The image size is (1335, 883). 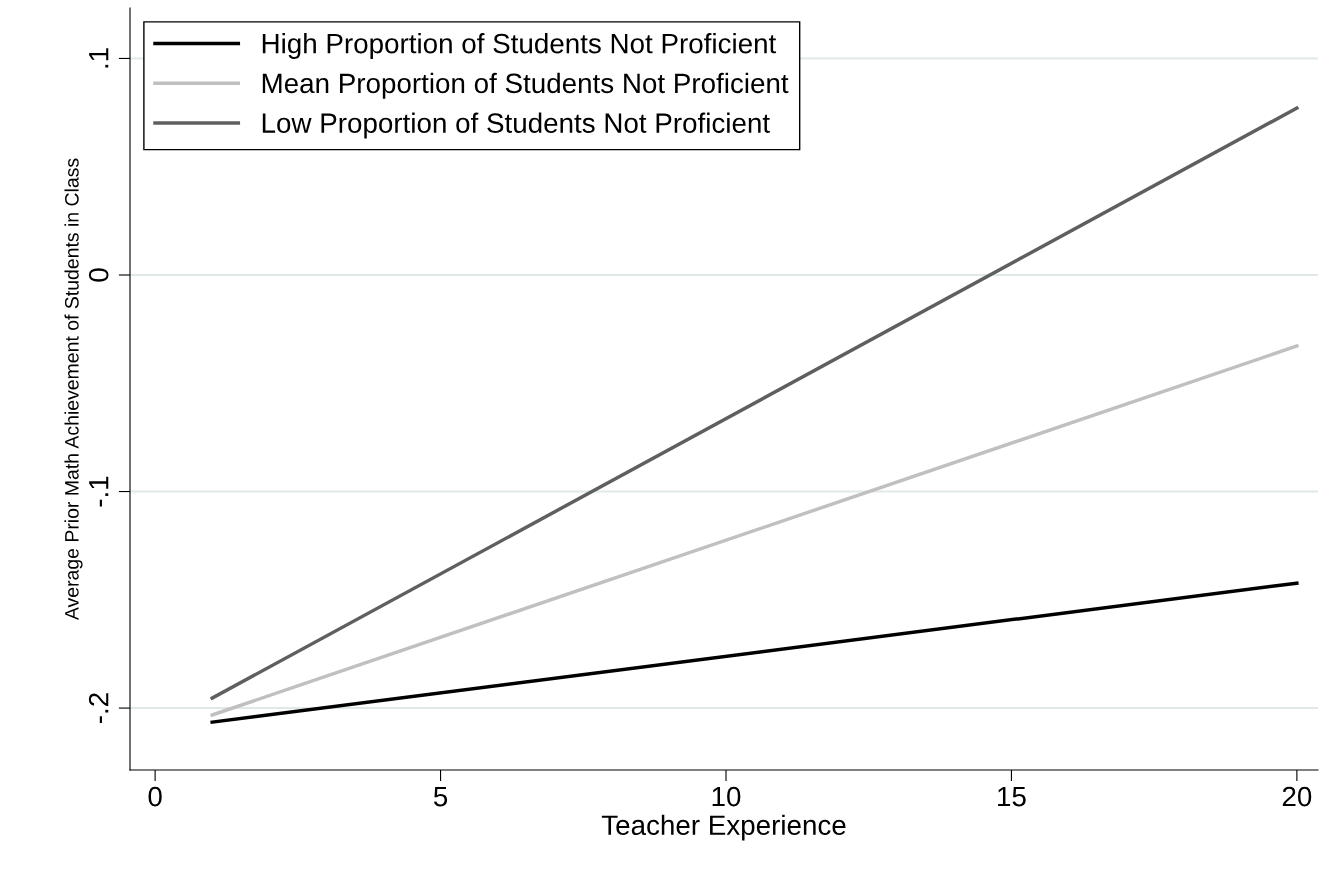 I want to click on y-tick-label: .1, so click(x=99, y=58).